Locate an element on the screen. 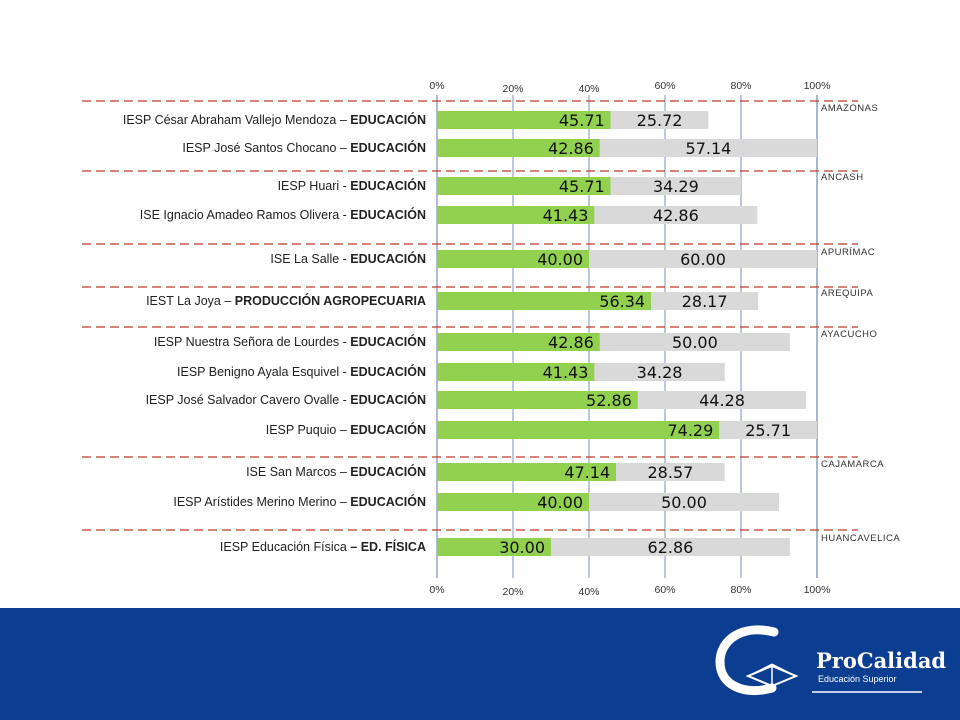  category-label: IESP Educación Física – ED. FÍSICA is located at coordinates (323, 546).